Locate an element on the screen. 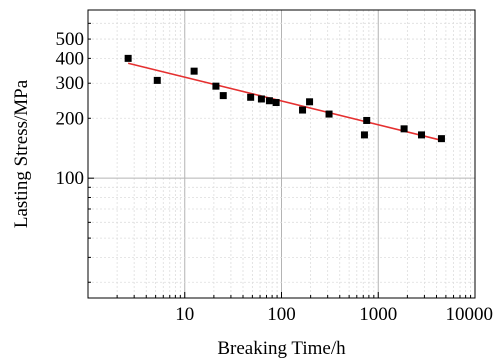 The image size is (497, 360). x-tick-labels: 10 100 1000 10000 is located at coordinates (334, 314).